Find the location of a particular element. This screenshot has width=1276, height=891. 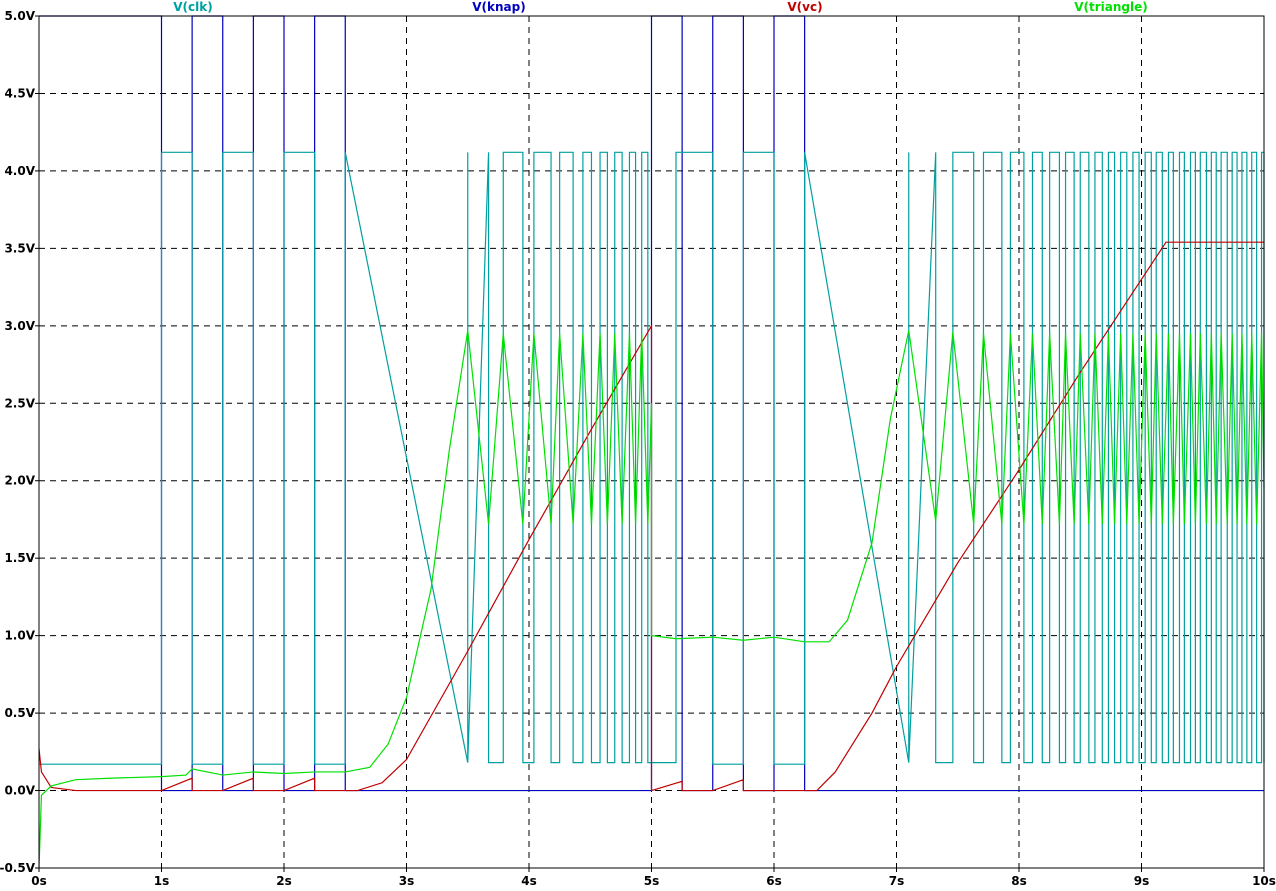

legend: V(clk) V(knap) V(vc) V(triangle) is located at coordinates (660, 7).